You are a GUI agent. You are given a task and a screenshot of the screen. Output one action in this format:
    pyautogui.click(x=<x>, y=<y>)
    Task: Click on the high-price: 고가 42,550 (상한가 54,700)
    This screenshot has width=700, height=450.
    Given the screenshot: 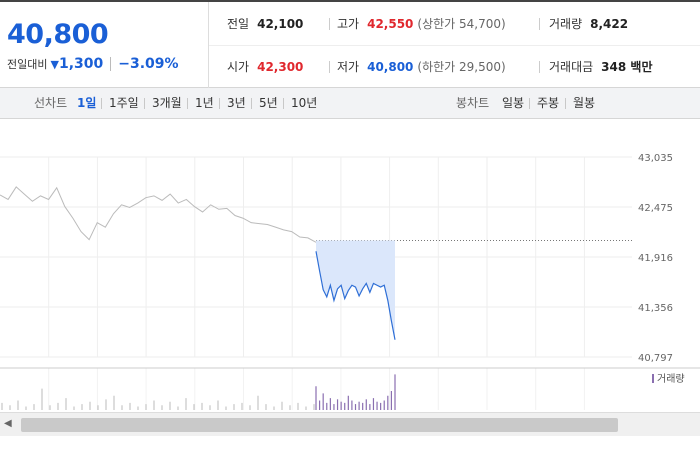 What is the action you would take?
    pyautogui.click(x=421, y=24)
    